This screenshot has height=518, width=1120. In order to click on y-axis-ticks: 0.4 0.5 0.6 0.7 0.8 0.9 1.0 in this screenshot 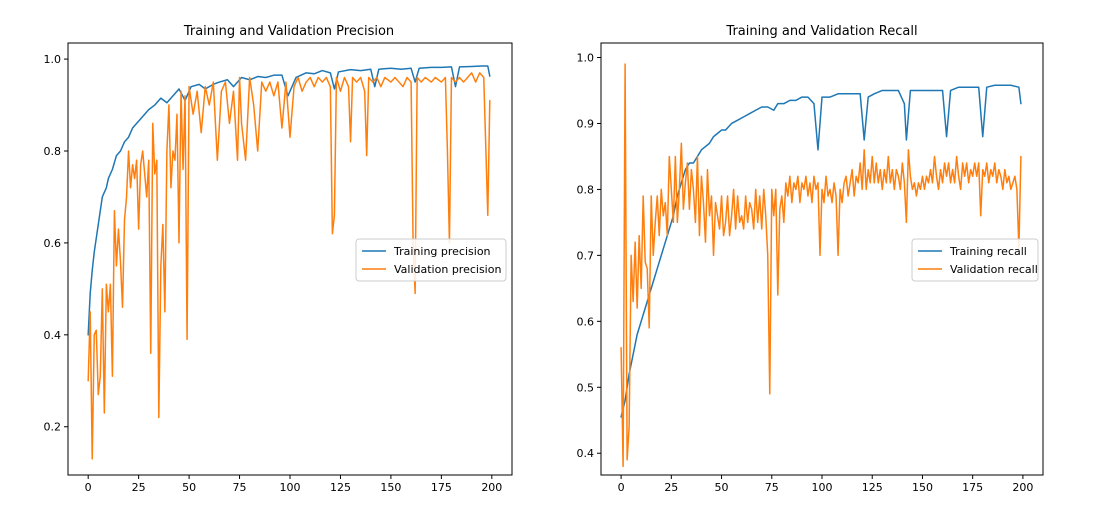, I will do `click(589, 256)`.